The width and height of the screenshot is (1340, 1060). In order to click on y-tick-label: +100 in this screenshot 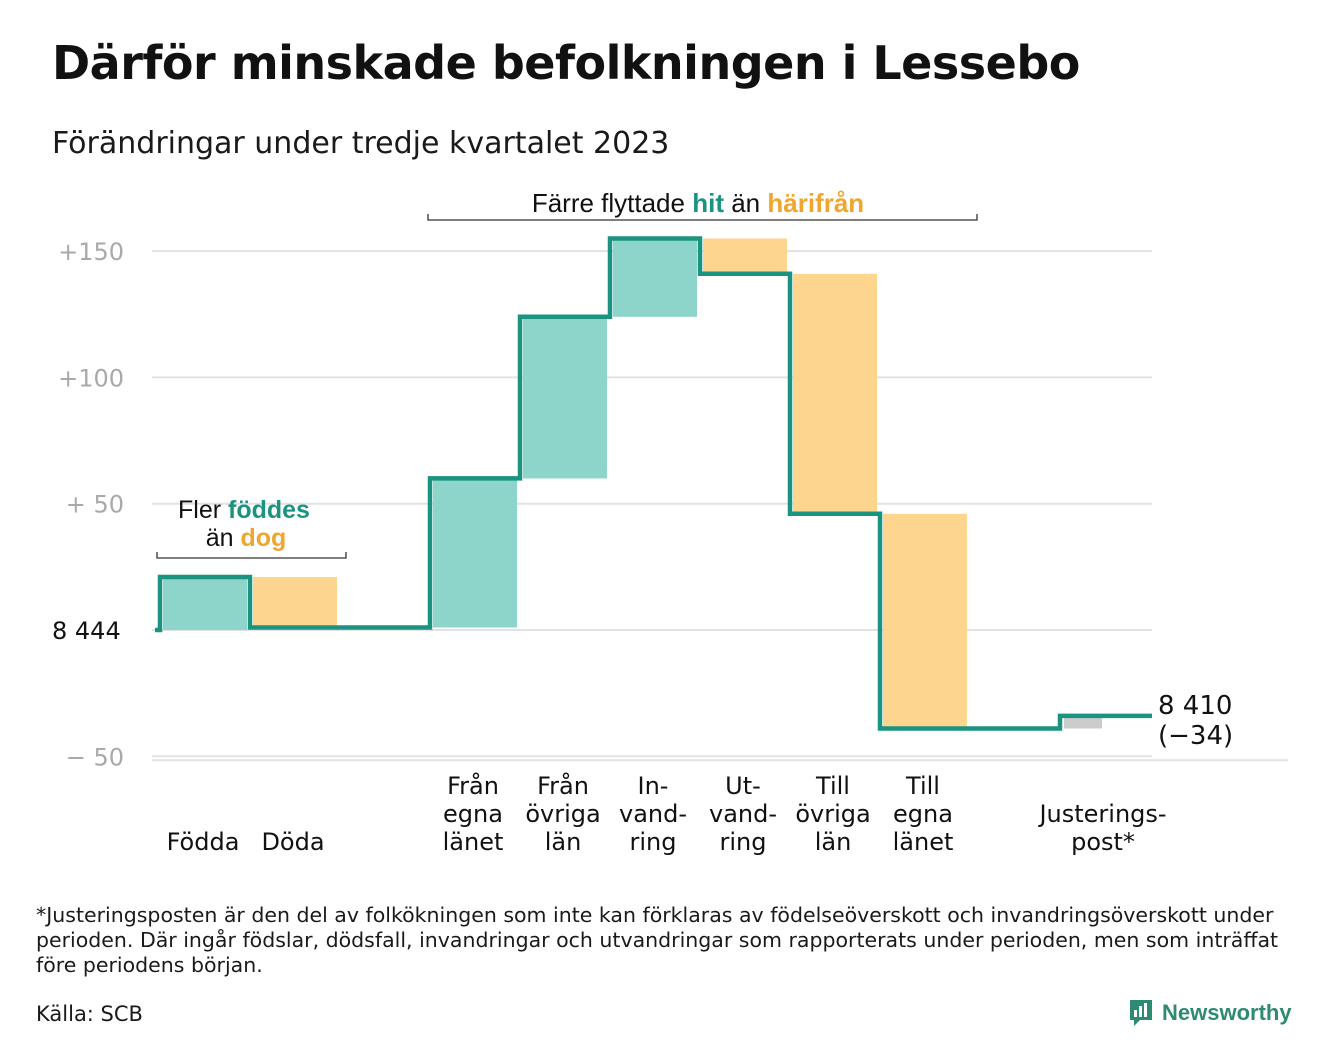, I will do `click(91, 378)`.